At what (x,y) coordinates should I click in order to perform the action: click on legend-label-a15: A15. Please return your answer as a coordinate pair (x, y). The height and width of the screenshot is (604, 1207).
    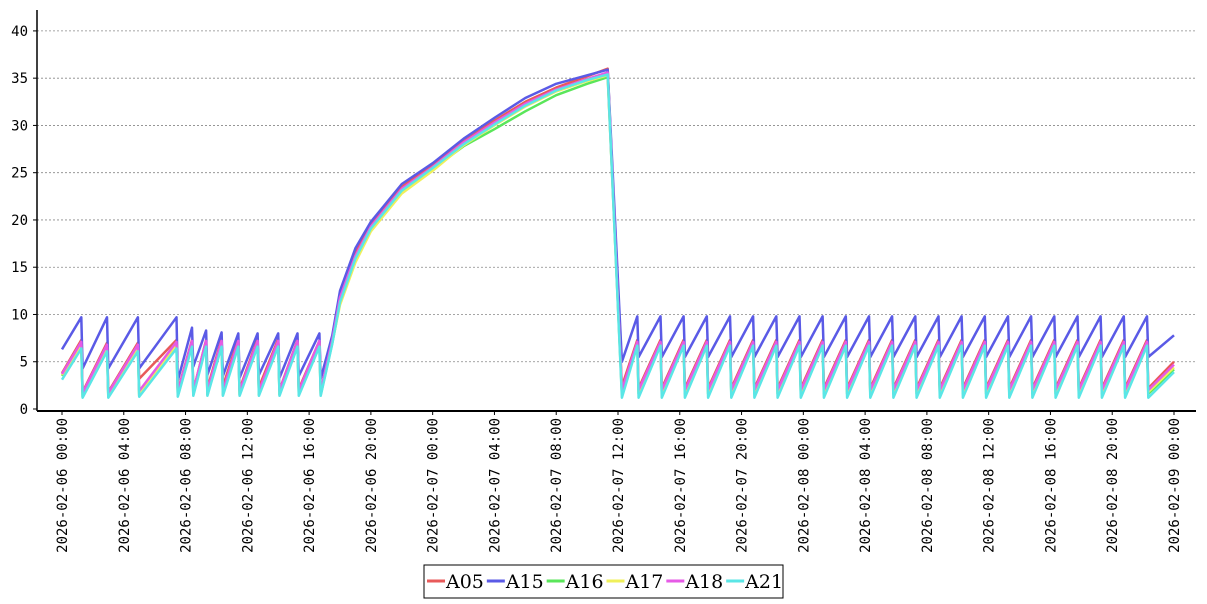
    Looking at the image, I should click on (524, 582).